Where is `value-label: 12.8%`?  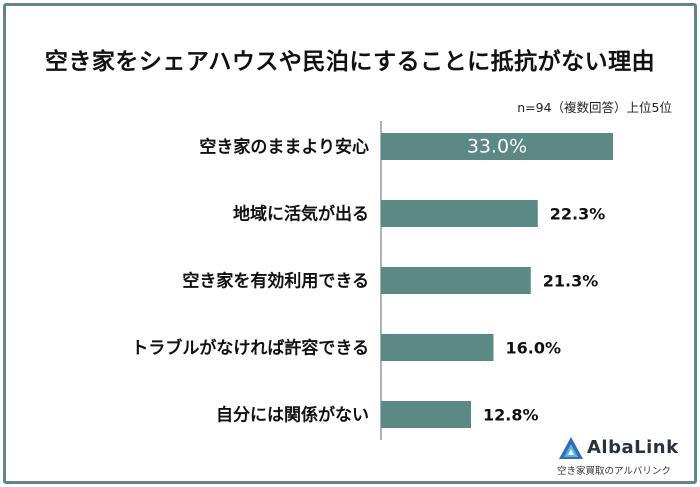
value-label: 12.8% is located at coordinates (511, 415).